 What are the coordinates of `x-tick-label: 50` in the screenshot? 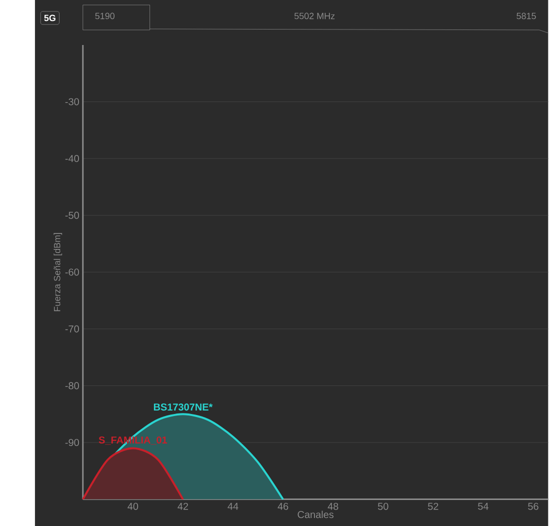 It's located at (383, 506).